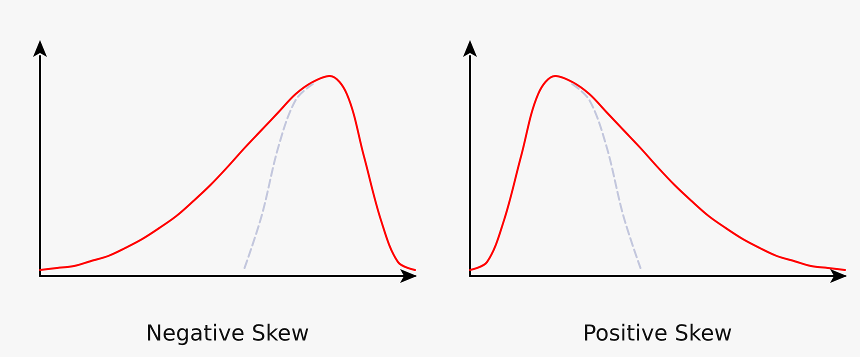 The height and width of the screenshot is (357, 860). Describe the element at coordinates (657, 334) in the screenshot. I see `x-axis-title: Positive Skew` at that location.